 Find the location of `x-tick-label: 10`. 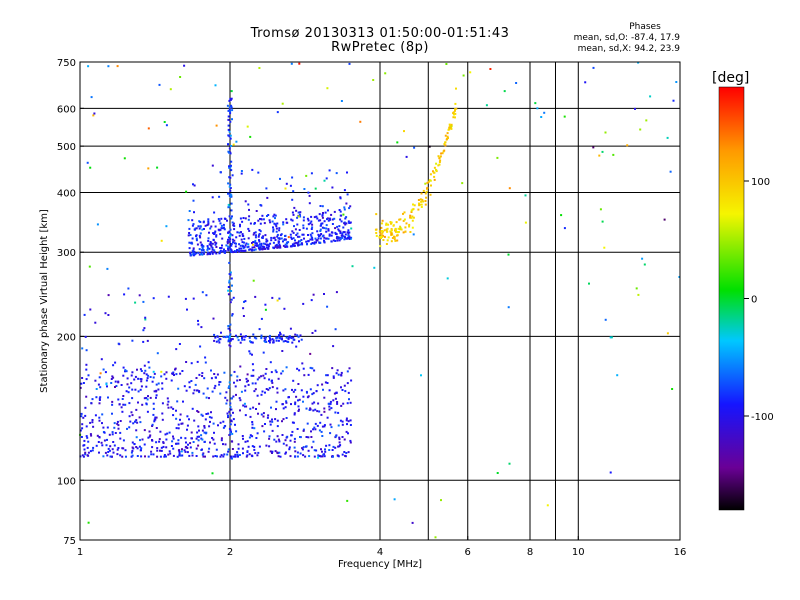

x-tick-label: 10 is located at coordinates (578, 552).